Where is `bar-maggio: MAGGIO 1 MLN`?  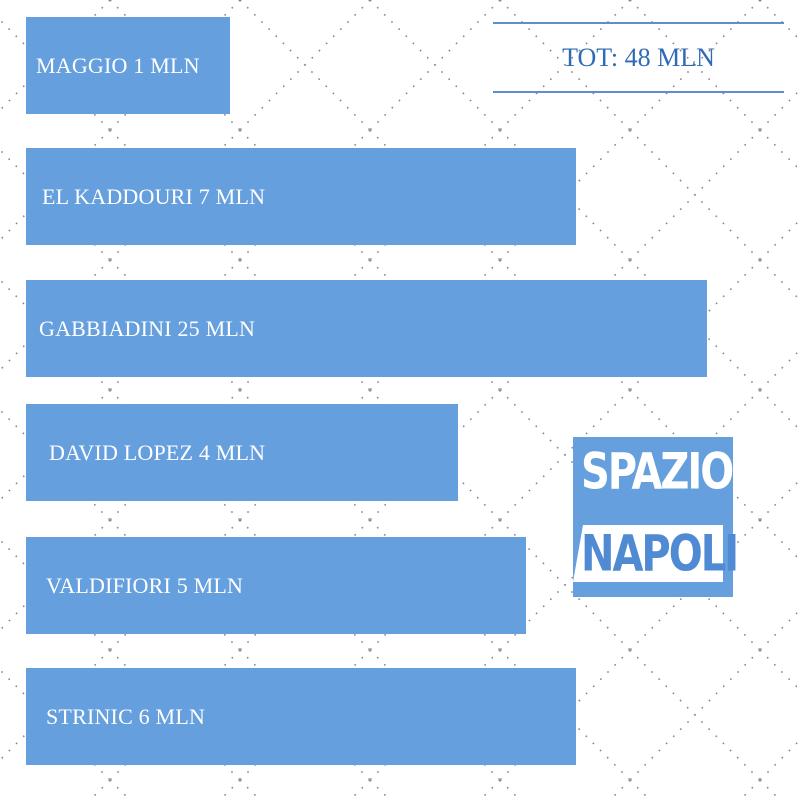
bar-maggio: MAGGIO 1 MLN is located at coordinates (128, 65).